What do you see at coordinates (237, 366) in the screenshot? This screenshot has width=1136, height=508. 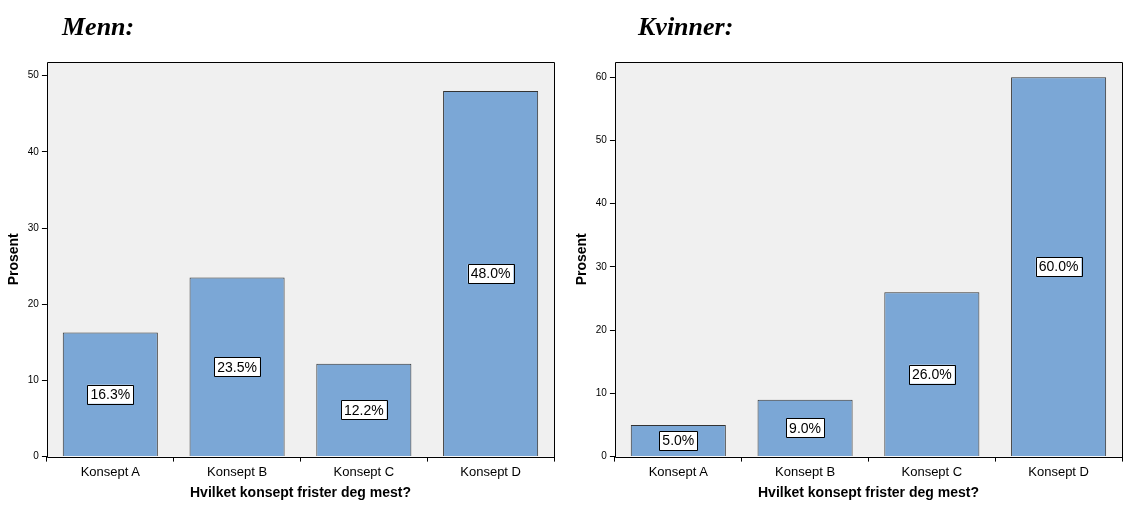 I see `data-label: 23.5%` at bounding box center [237, 366].